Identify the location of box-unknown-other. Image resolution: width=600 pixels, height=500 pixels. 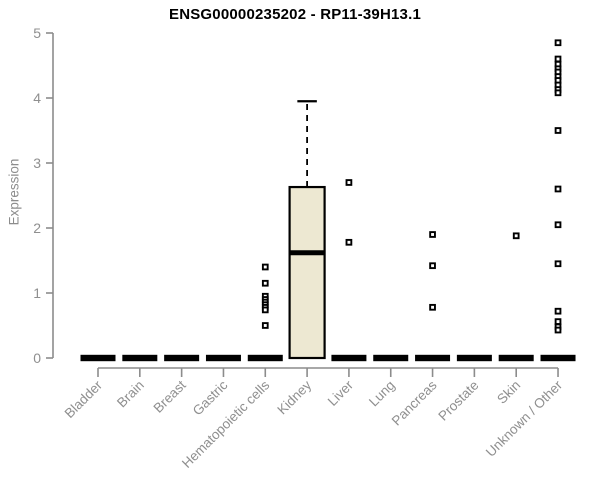
(558, 200).